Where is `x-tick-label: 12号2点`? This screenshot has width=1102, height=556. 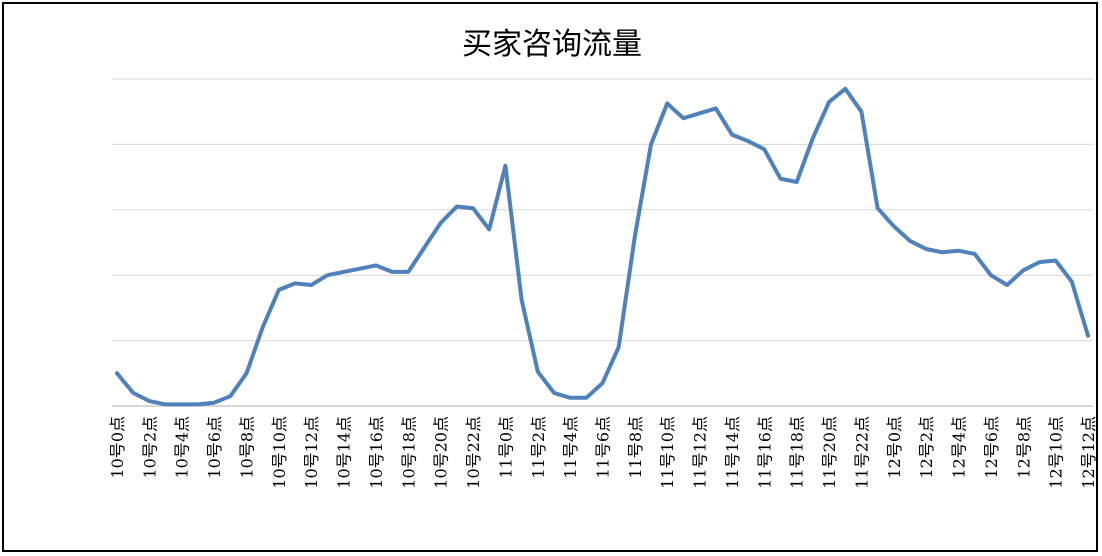 x-tick-label: 12号2点 is located at coordinates (926, 447).